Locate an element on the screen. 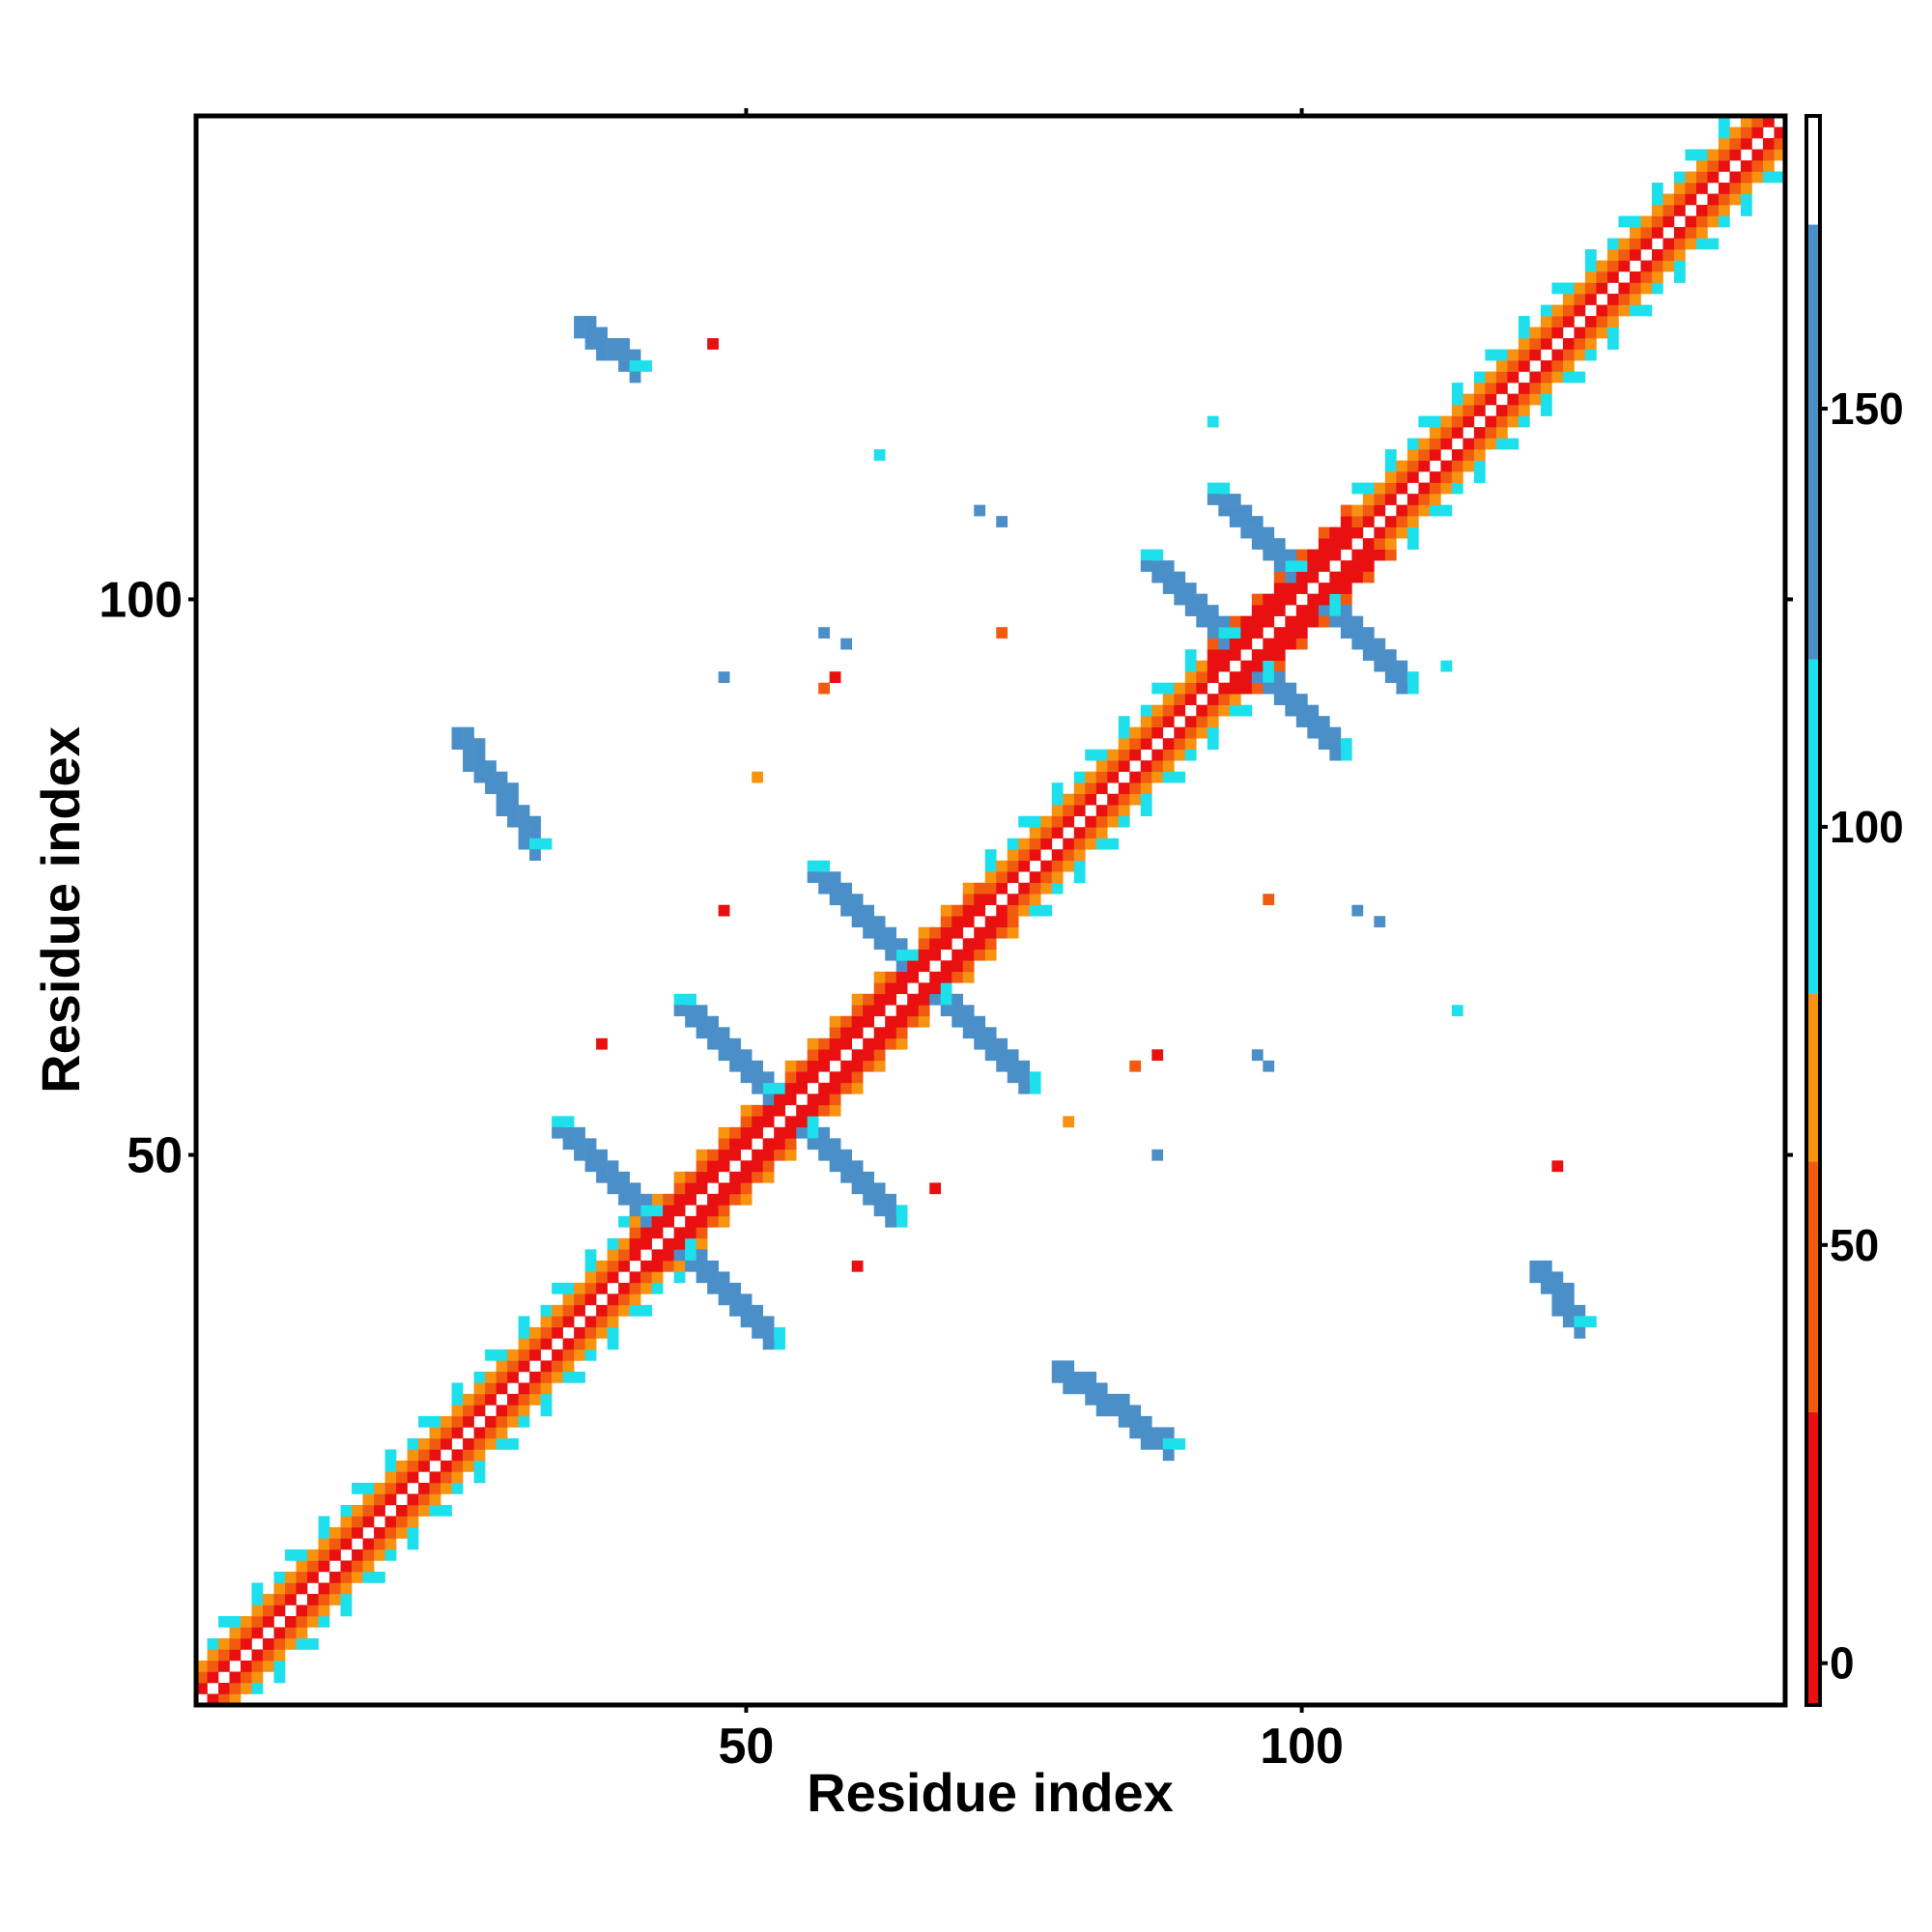 The height and width of the screenshot is (1932, 1932). colorbar-band is located at coordinates (1813, 827).